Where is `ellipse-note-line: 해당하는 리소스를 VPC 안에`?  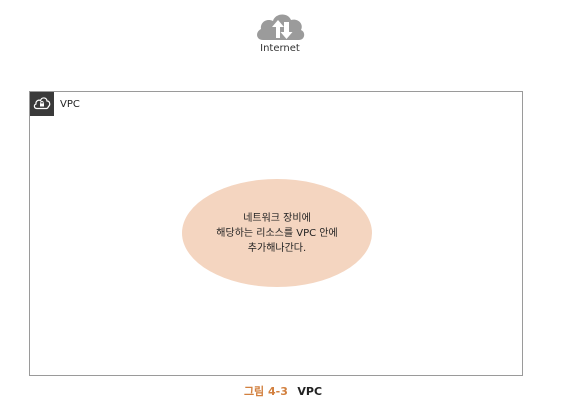 ellipse-note-line: 해당하는 리소스를 VPC 안에 is located at coordinates (277, 233).